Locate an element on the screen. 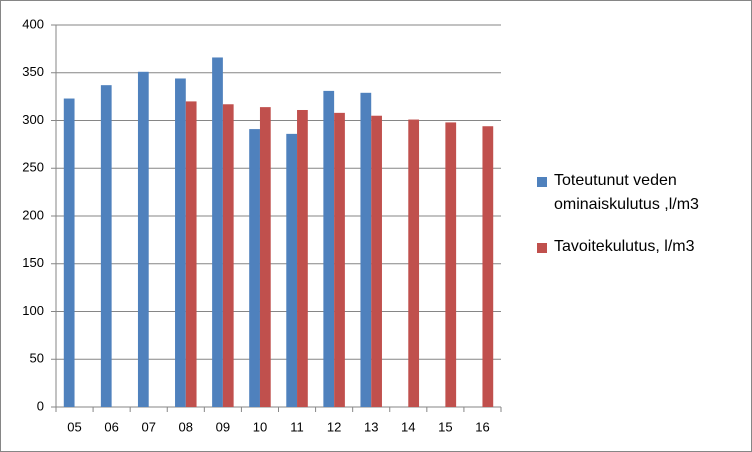  x-tick-label: 15 is located at coordinates (445, 426).